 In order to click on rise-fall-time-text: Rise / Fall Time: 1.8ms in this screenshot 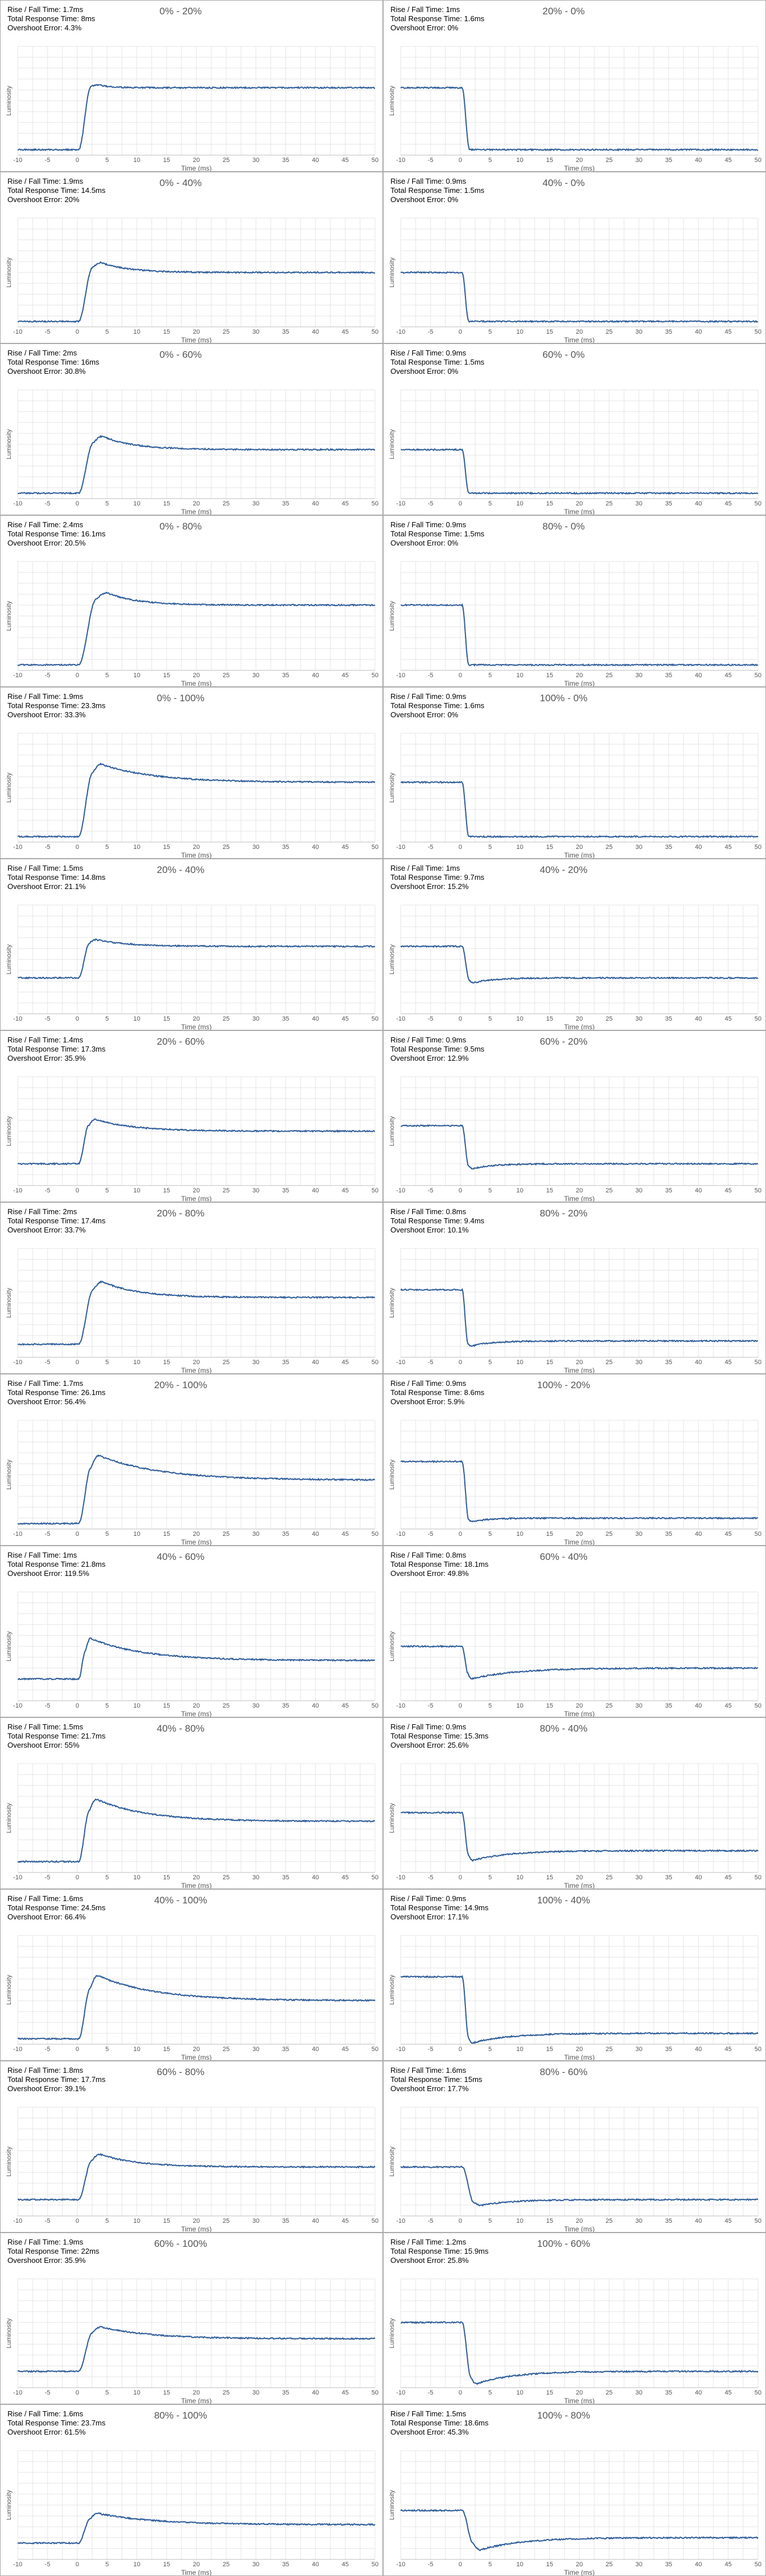, I will do `click(56, 2070)`.